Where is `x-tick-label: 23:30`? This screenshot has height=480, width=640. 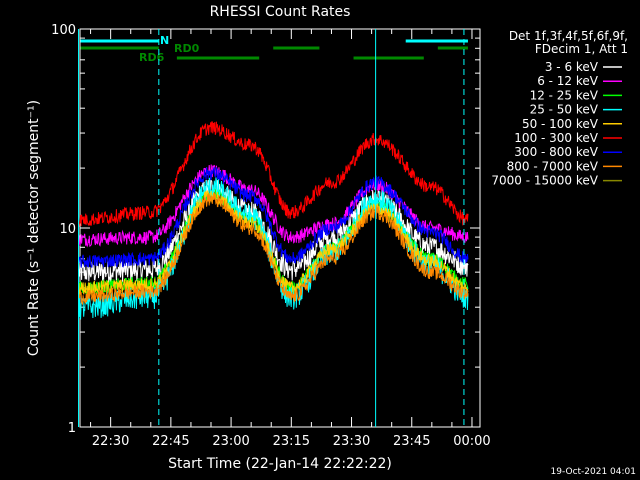
x-tick-label: 23:30 is located at coordinates (351, 441).